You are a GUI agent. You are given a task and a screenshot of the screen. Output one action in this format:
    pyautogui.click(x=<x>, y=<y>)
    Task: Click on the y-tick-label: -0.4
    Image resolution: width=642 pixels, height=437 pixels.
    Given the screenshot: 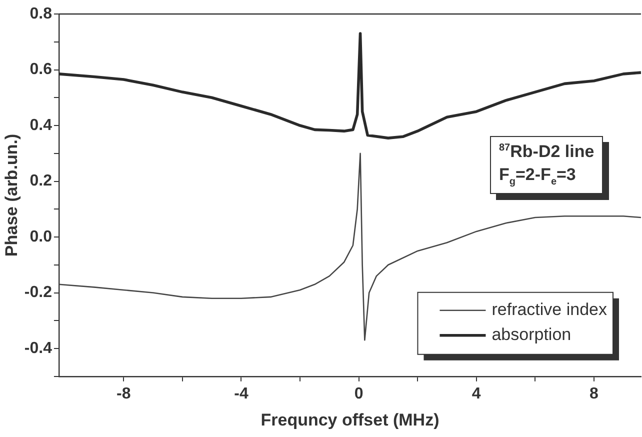 What is the action you would take?
    pyautogui.click(x=38, y=348)
    